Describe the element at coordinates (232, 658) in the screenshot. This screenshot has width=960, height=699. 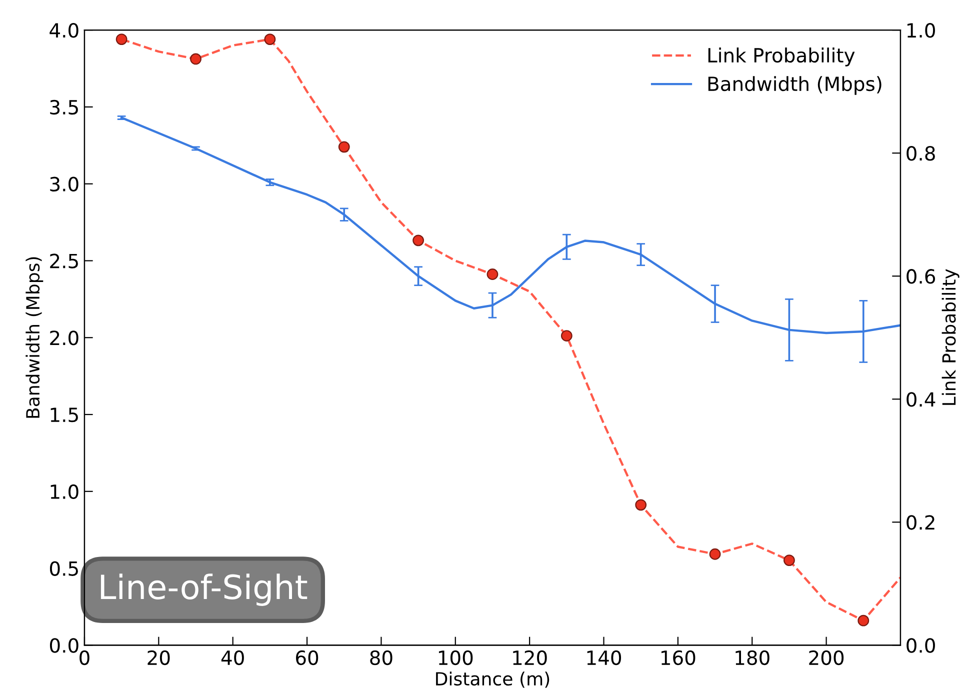
I see `x-tick-label: 40` at that location.